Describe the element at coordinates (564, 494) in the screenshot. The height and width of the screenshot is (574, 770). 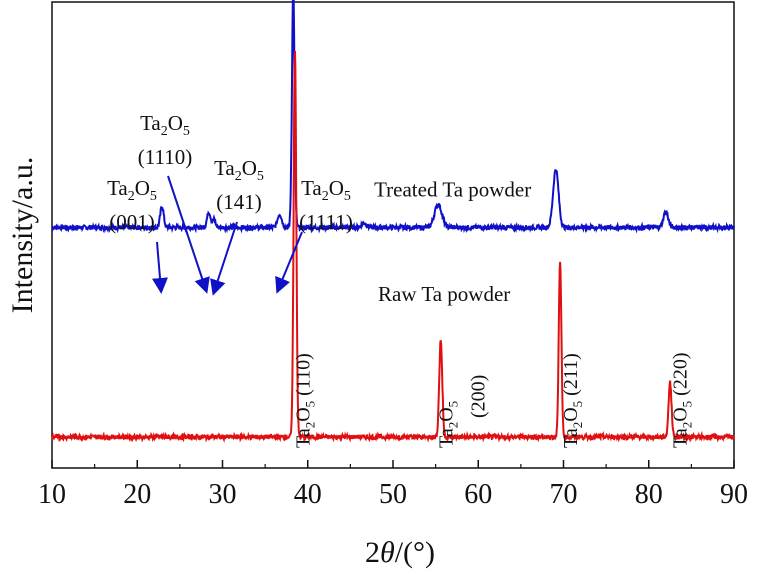
I see `x-tick-label: 70` at that location.